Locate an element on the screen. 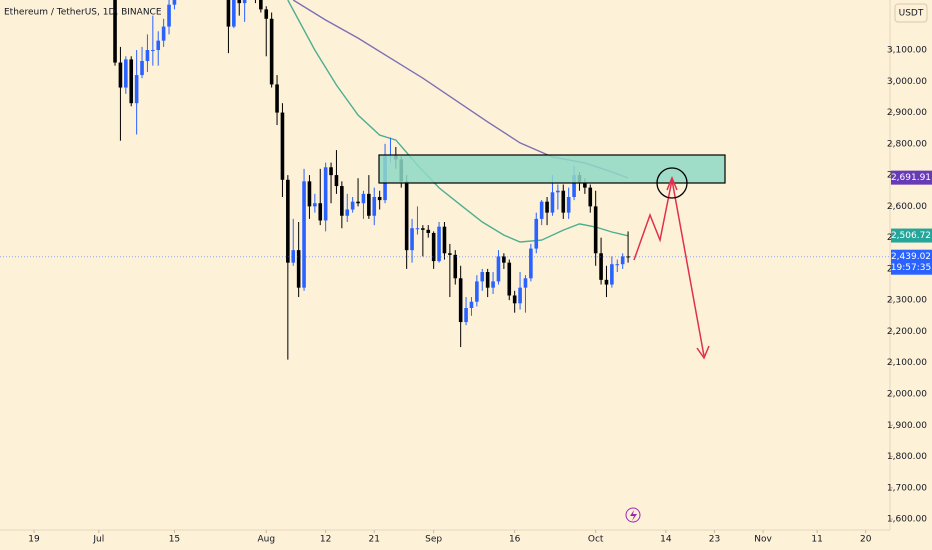  y-tick-label: 3,000.00 is located at coordinates (907, 82).